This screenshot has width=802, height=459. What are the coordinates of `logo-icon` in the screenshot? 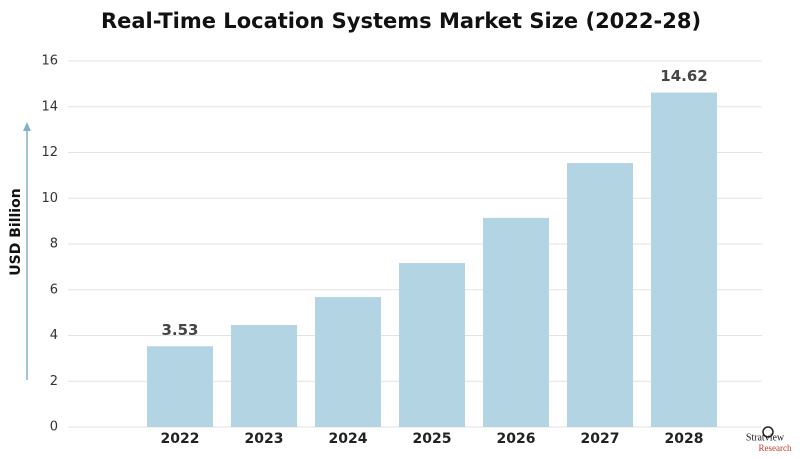 It's located at (768, 432).